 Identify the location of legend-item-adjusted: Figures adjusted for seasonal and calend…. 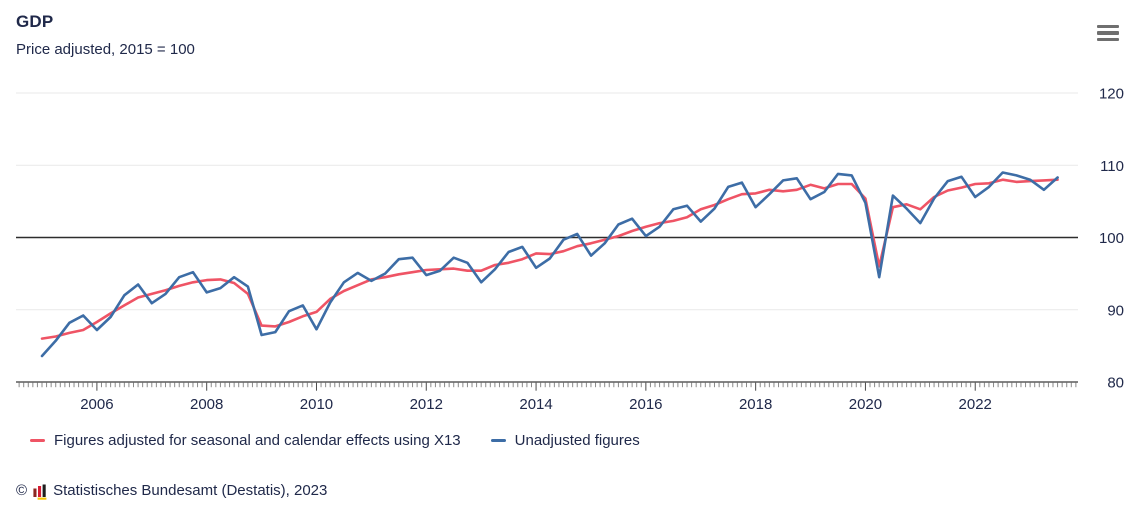
(245, 440).